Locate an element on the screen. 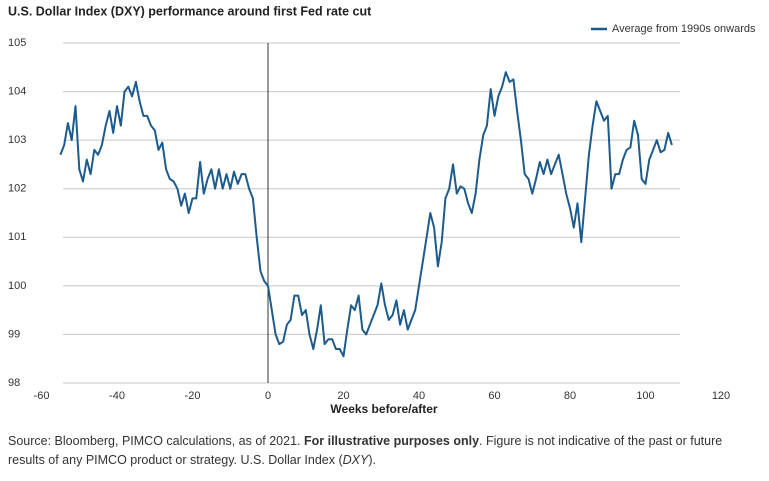 This screenshot has height=481, width=769. y-tick-label: 101 is located at coordinates (17, 237).